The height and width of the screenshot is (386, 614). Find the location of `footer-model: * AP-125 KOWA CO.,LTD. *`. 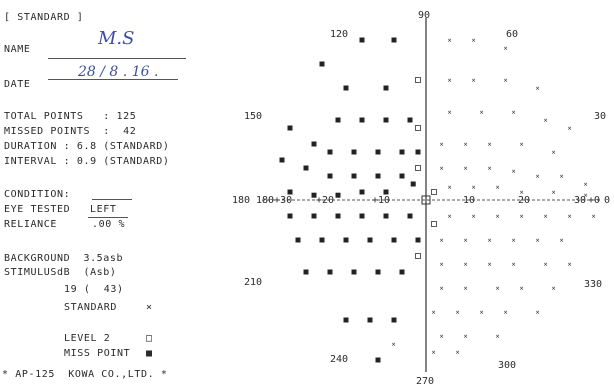

footer-model: * AP-125 KOWA CO.,LTD. * is located at coordinates (85, 374).